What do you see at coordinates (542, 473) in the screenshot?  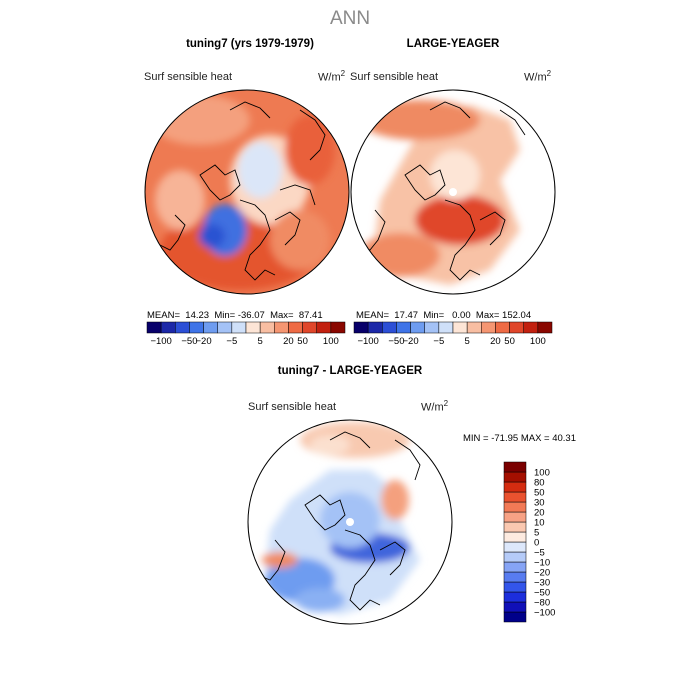 I see `colorbar-3-tick-label: 100` at bounding box center [542, 473].